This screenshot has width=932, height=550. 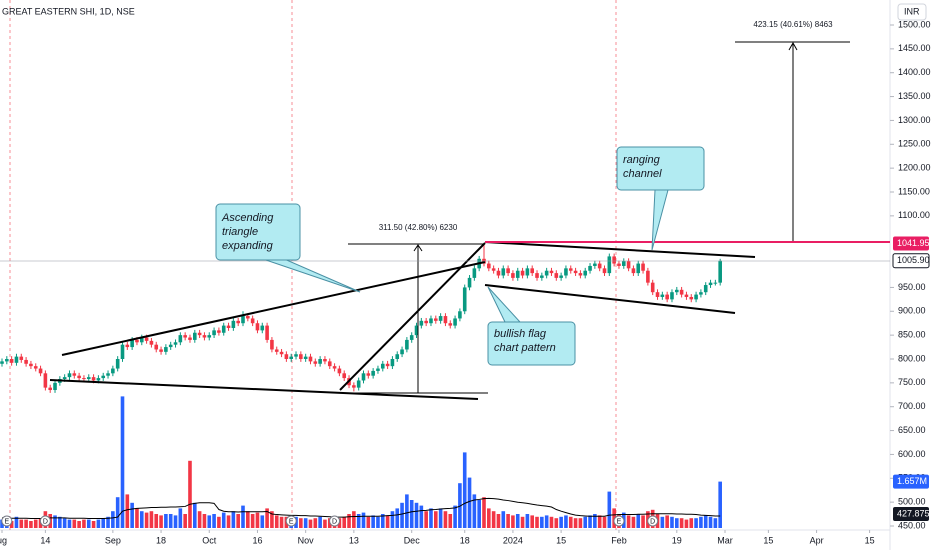 What do you see at coordinates (642, 160) in the screenshot?
I see `annotation: ranging` at bounding box center [642, 160].